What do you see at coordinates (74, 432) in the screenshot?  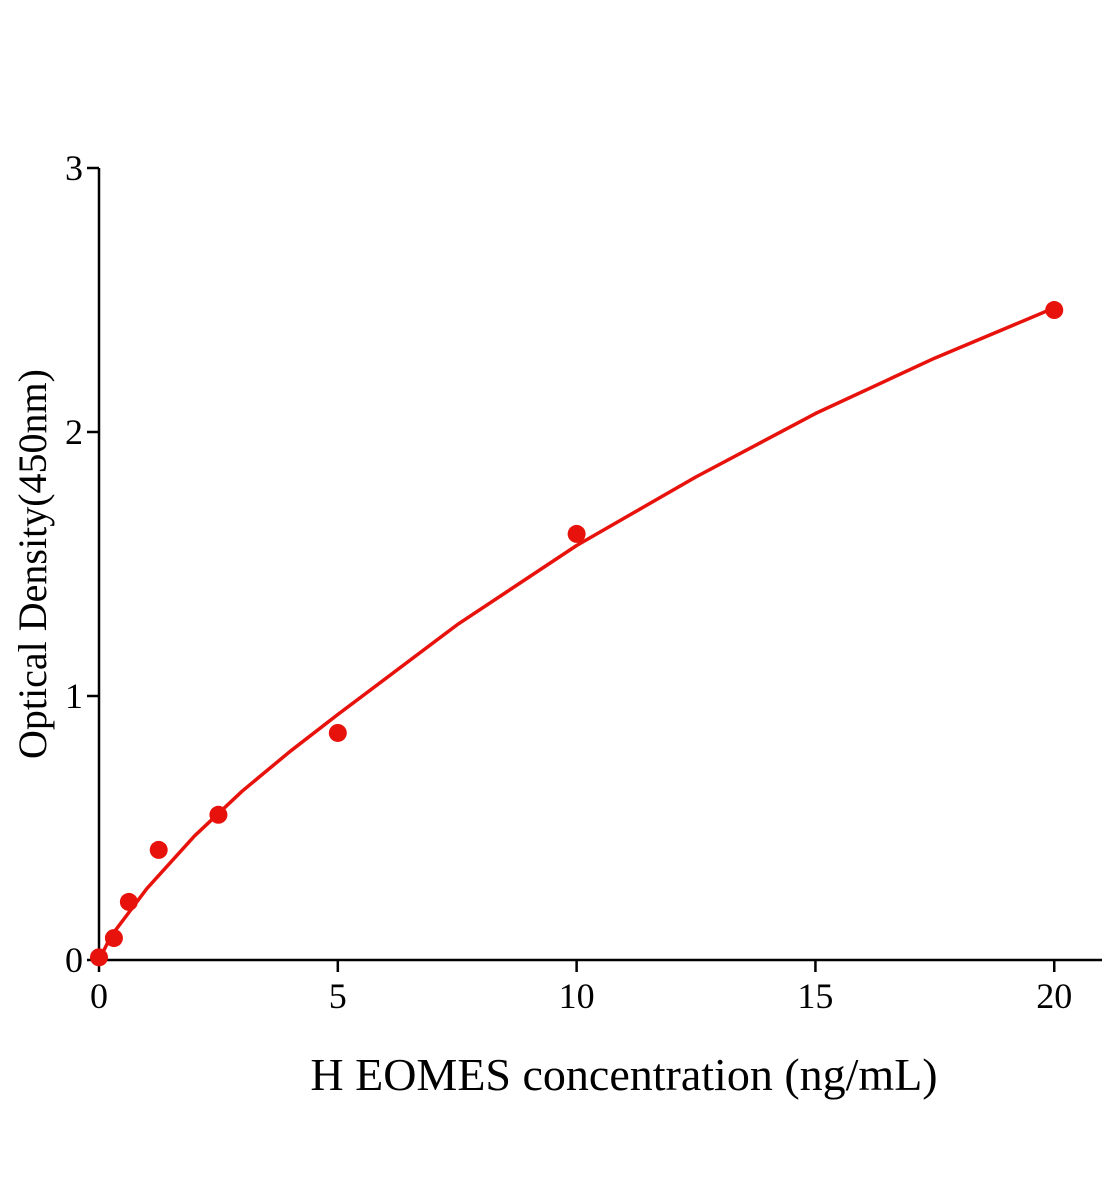 I see `y-tick-label: 2` at bounding box center [74, 432].